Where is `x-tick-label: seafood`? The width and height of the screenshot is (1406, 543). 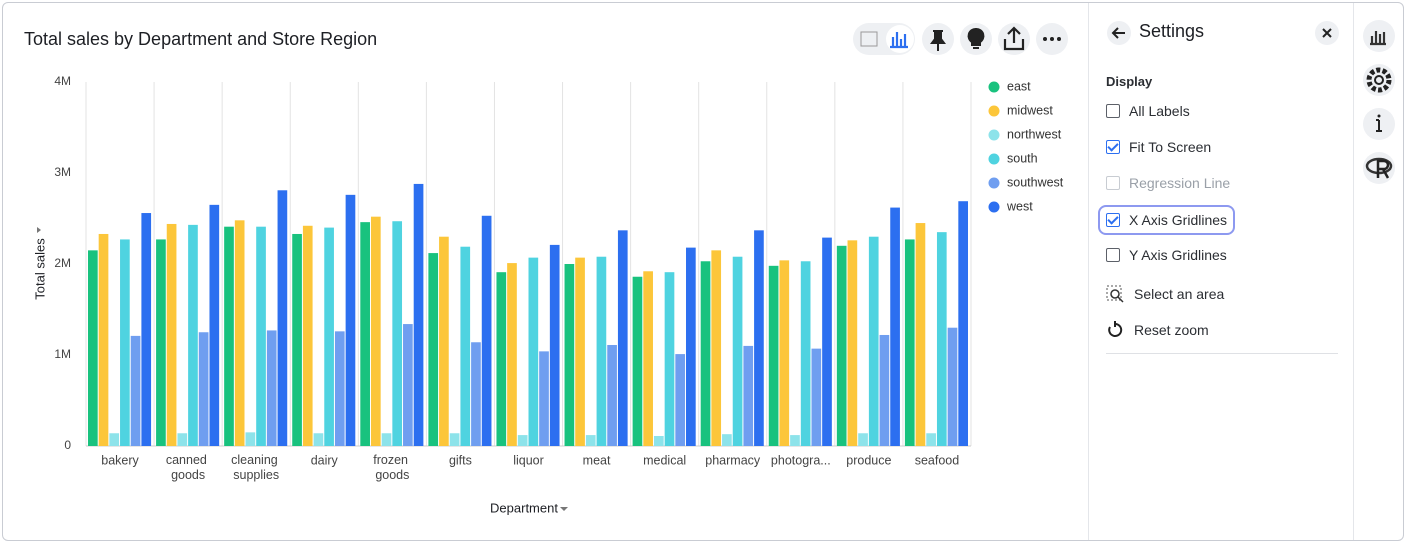
x-tick-label: seafood is located at coordinates (937, 460).